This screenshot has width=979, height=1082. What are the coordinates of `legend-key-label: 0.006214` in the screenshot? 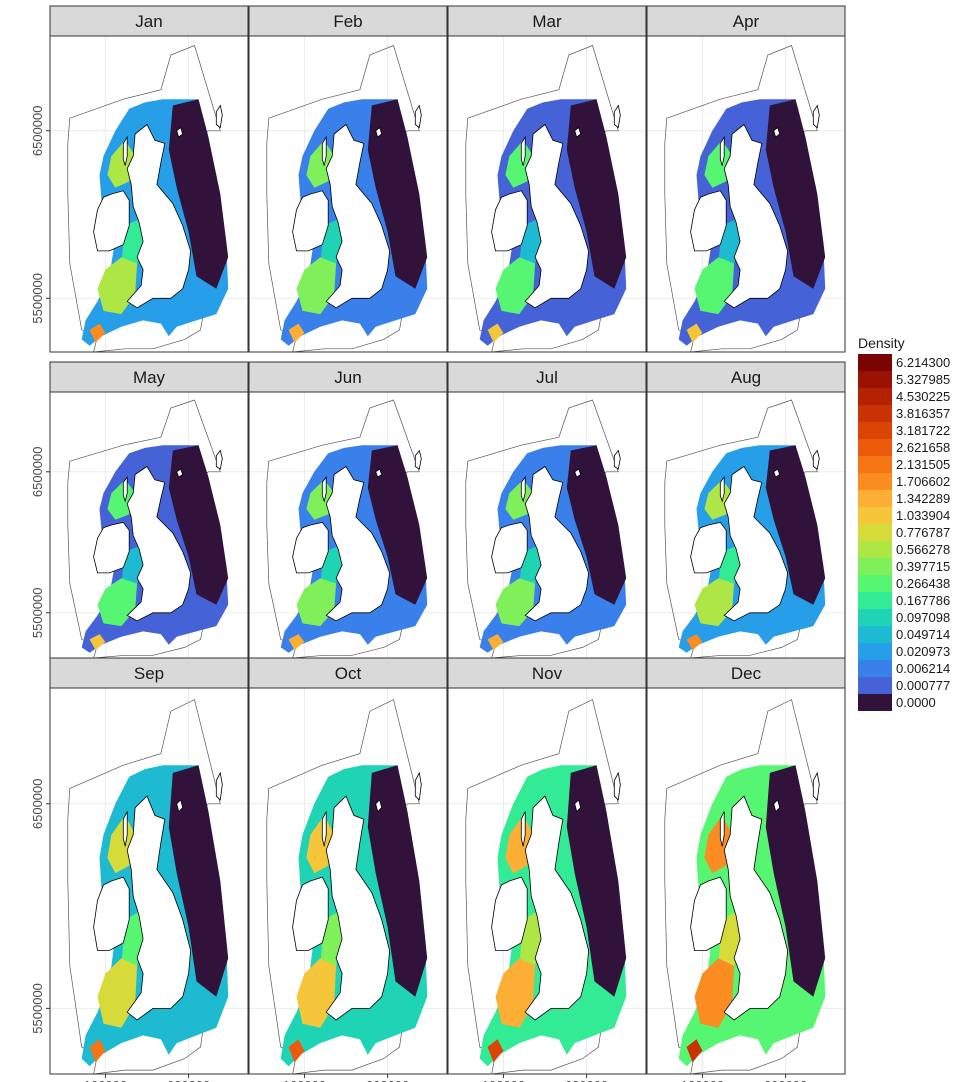 It's located at (923, 668).